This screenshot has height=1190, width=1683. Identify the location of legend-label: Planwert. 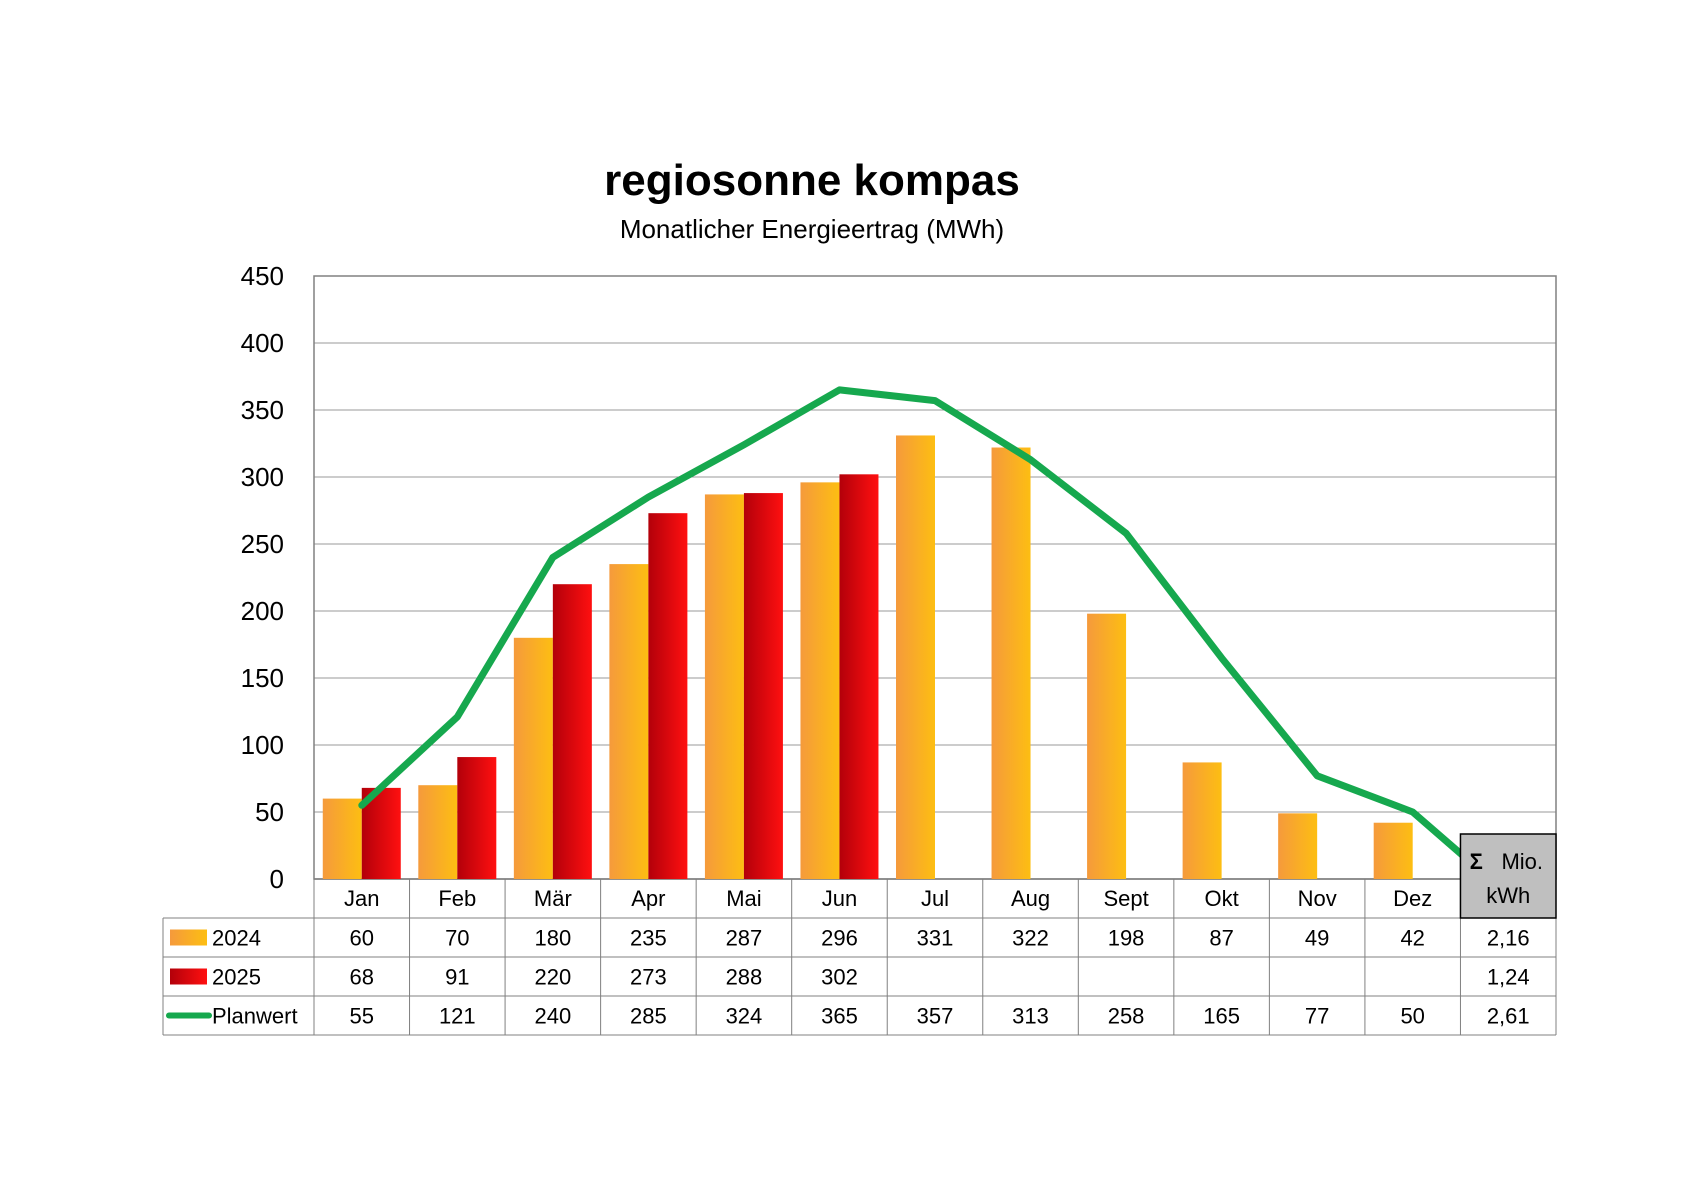
(255, 1016).